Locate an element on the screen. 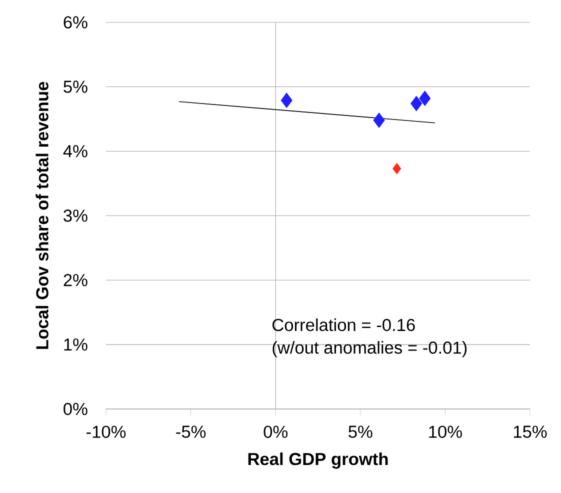  y-tick-label: 4% is located at coordinates (75, 151).